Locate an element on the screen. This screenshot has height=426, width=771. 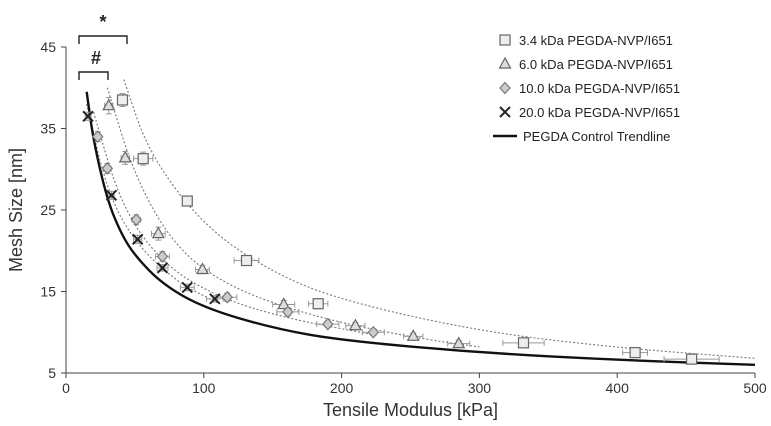
significance-brackets: *# is located at coordinates (103, 46).